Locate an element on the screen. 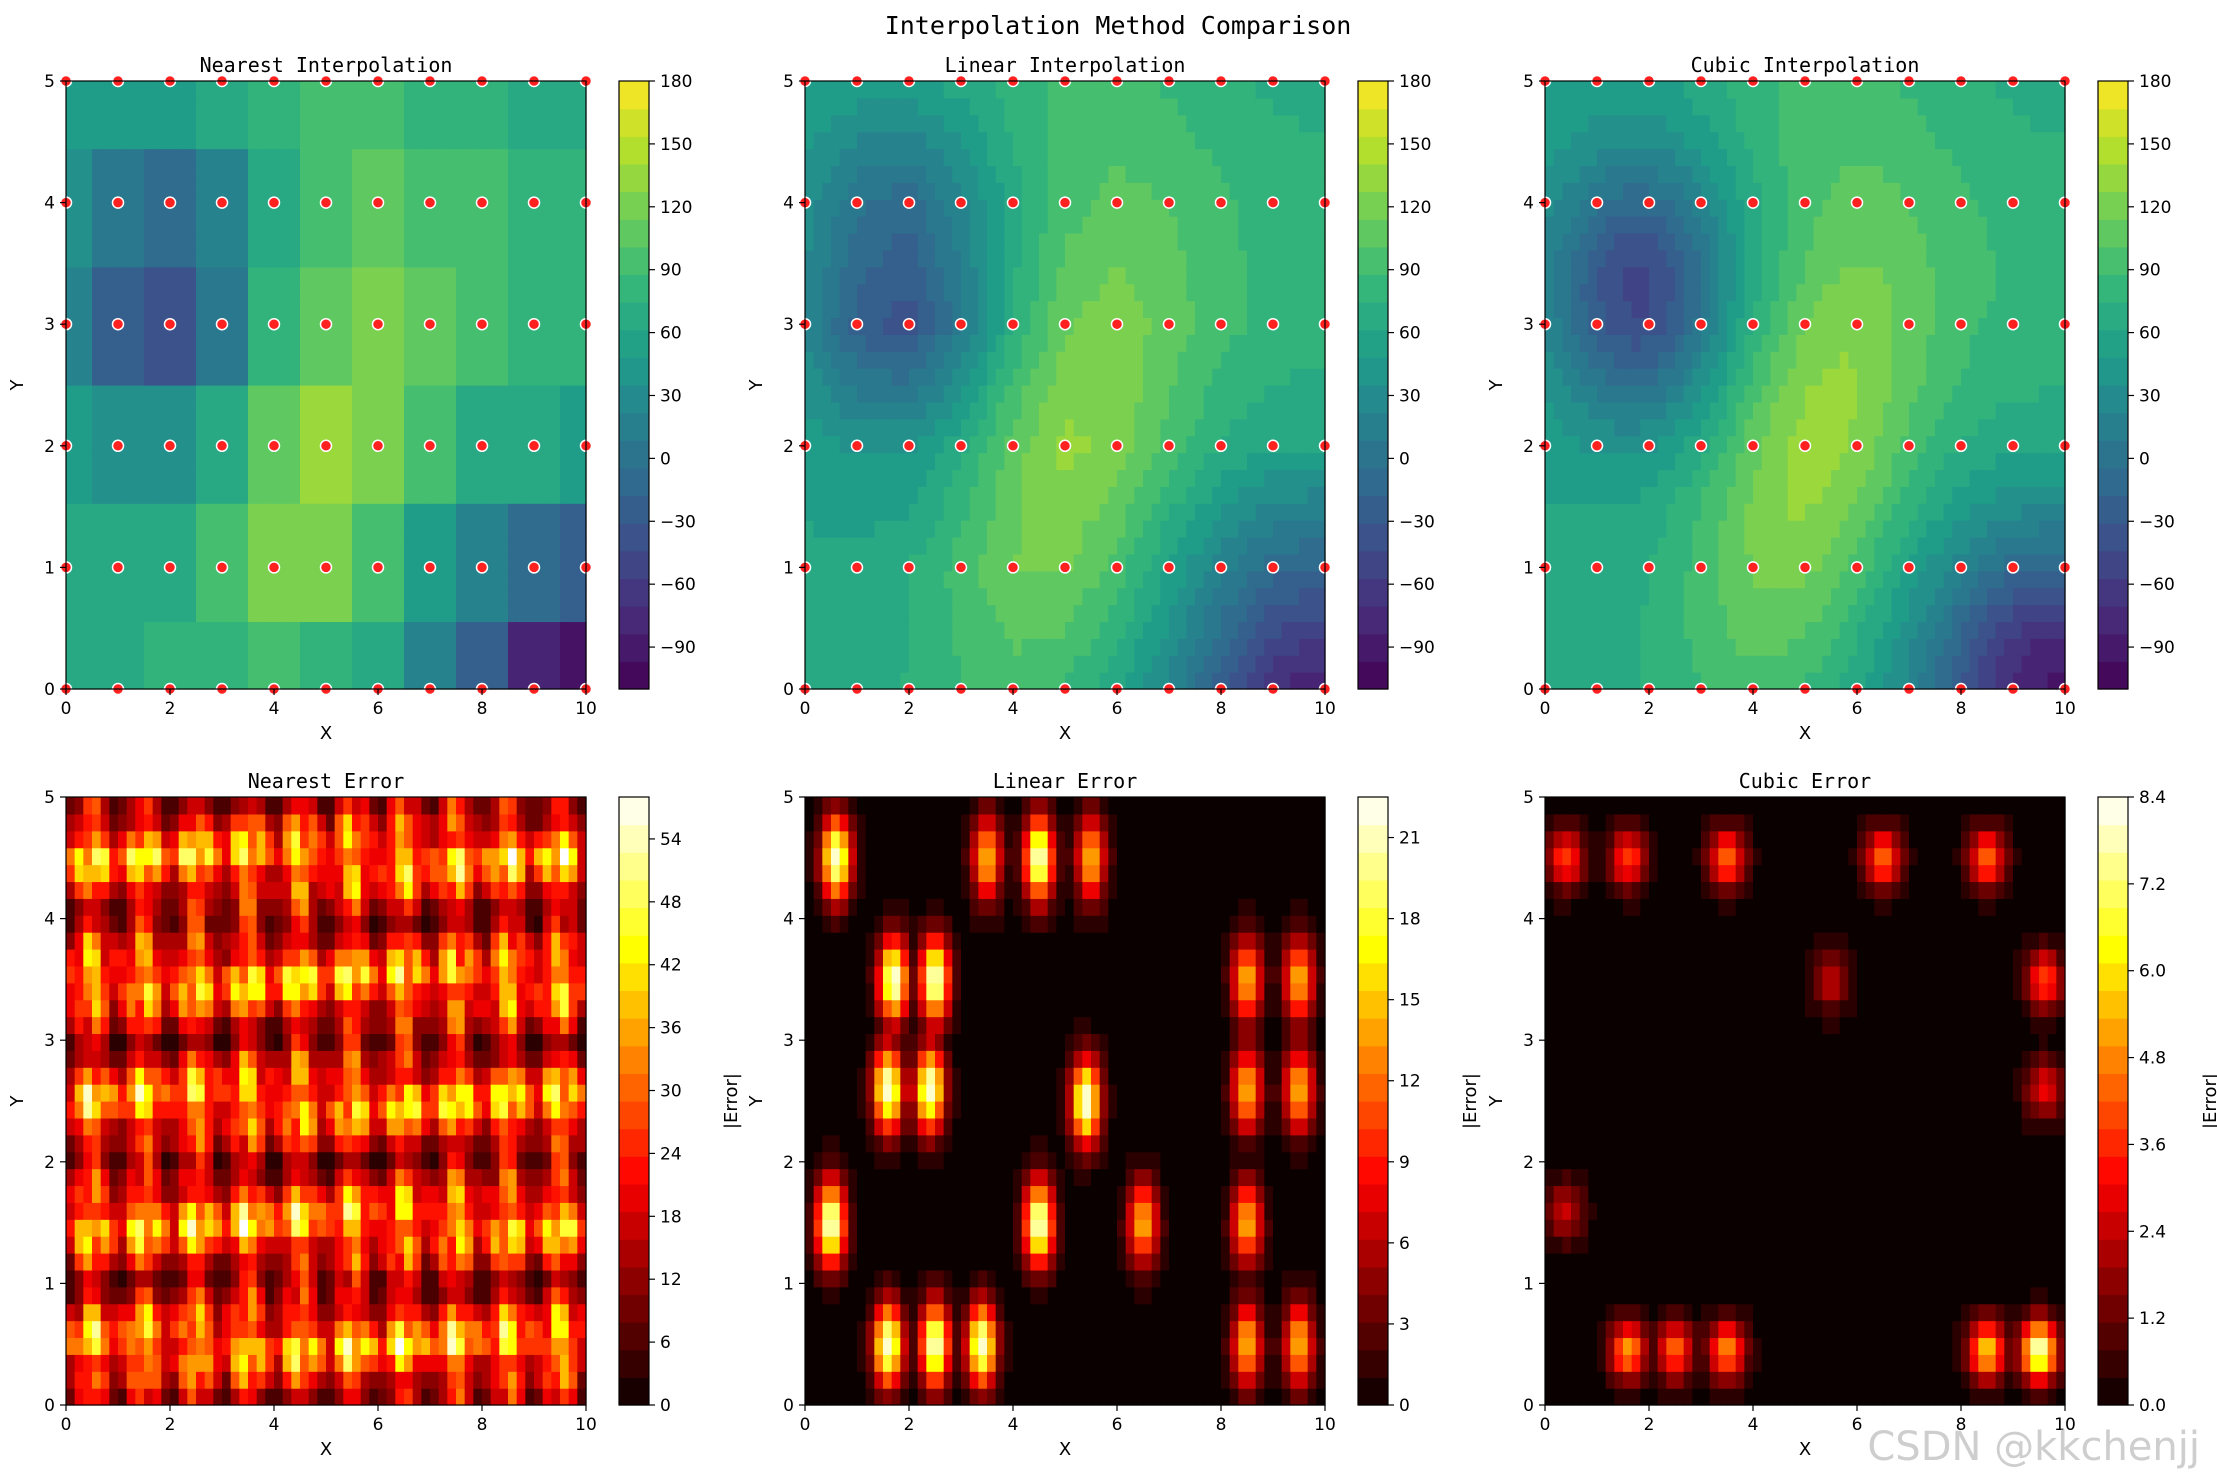  colorbar-tick-label: −60 is located at coordinates (1417, 585).